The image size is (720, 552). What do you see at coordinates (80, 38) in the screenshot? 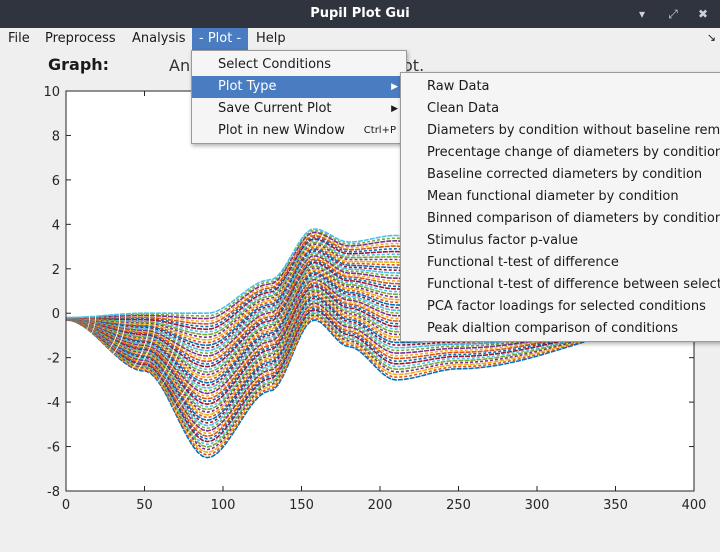
I see `menu-preprocess: Preprocess` at bounding box center [80, 38].